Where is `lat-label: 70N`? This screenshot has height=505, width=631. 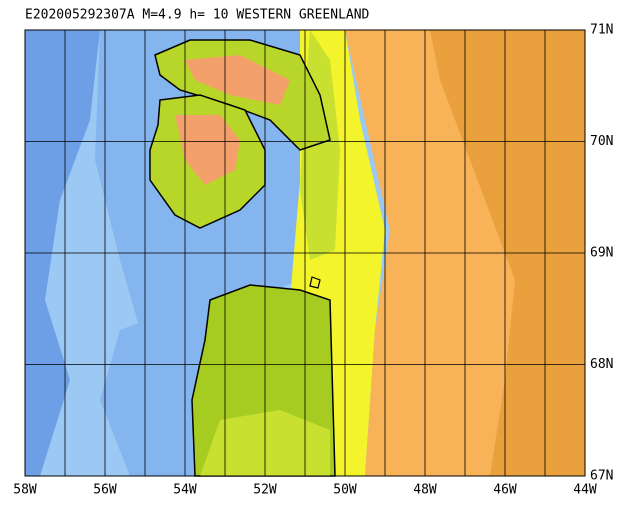
lat-label: 70N is located at coordinates (601, 141).